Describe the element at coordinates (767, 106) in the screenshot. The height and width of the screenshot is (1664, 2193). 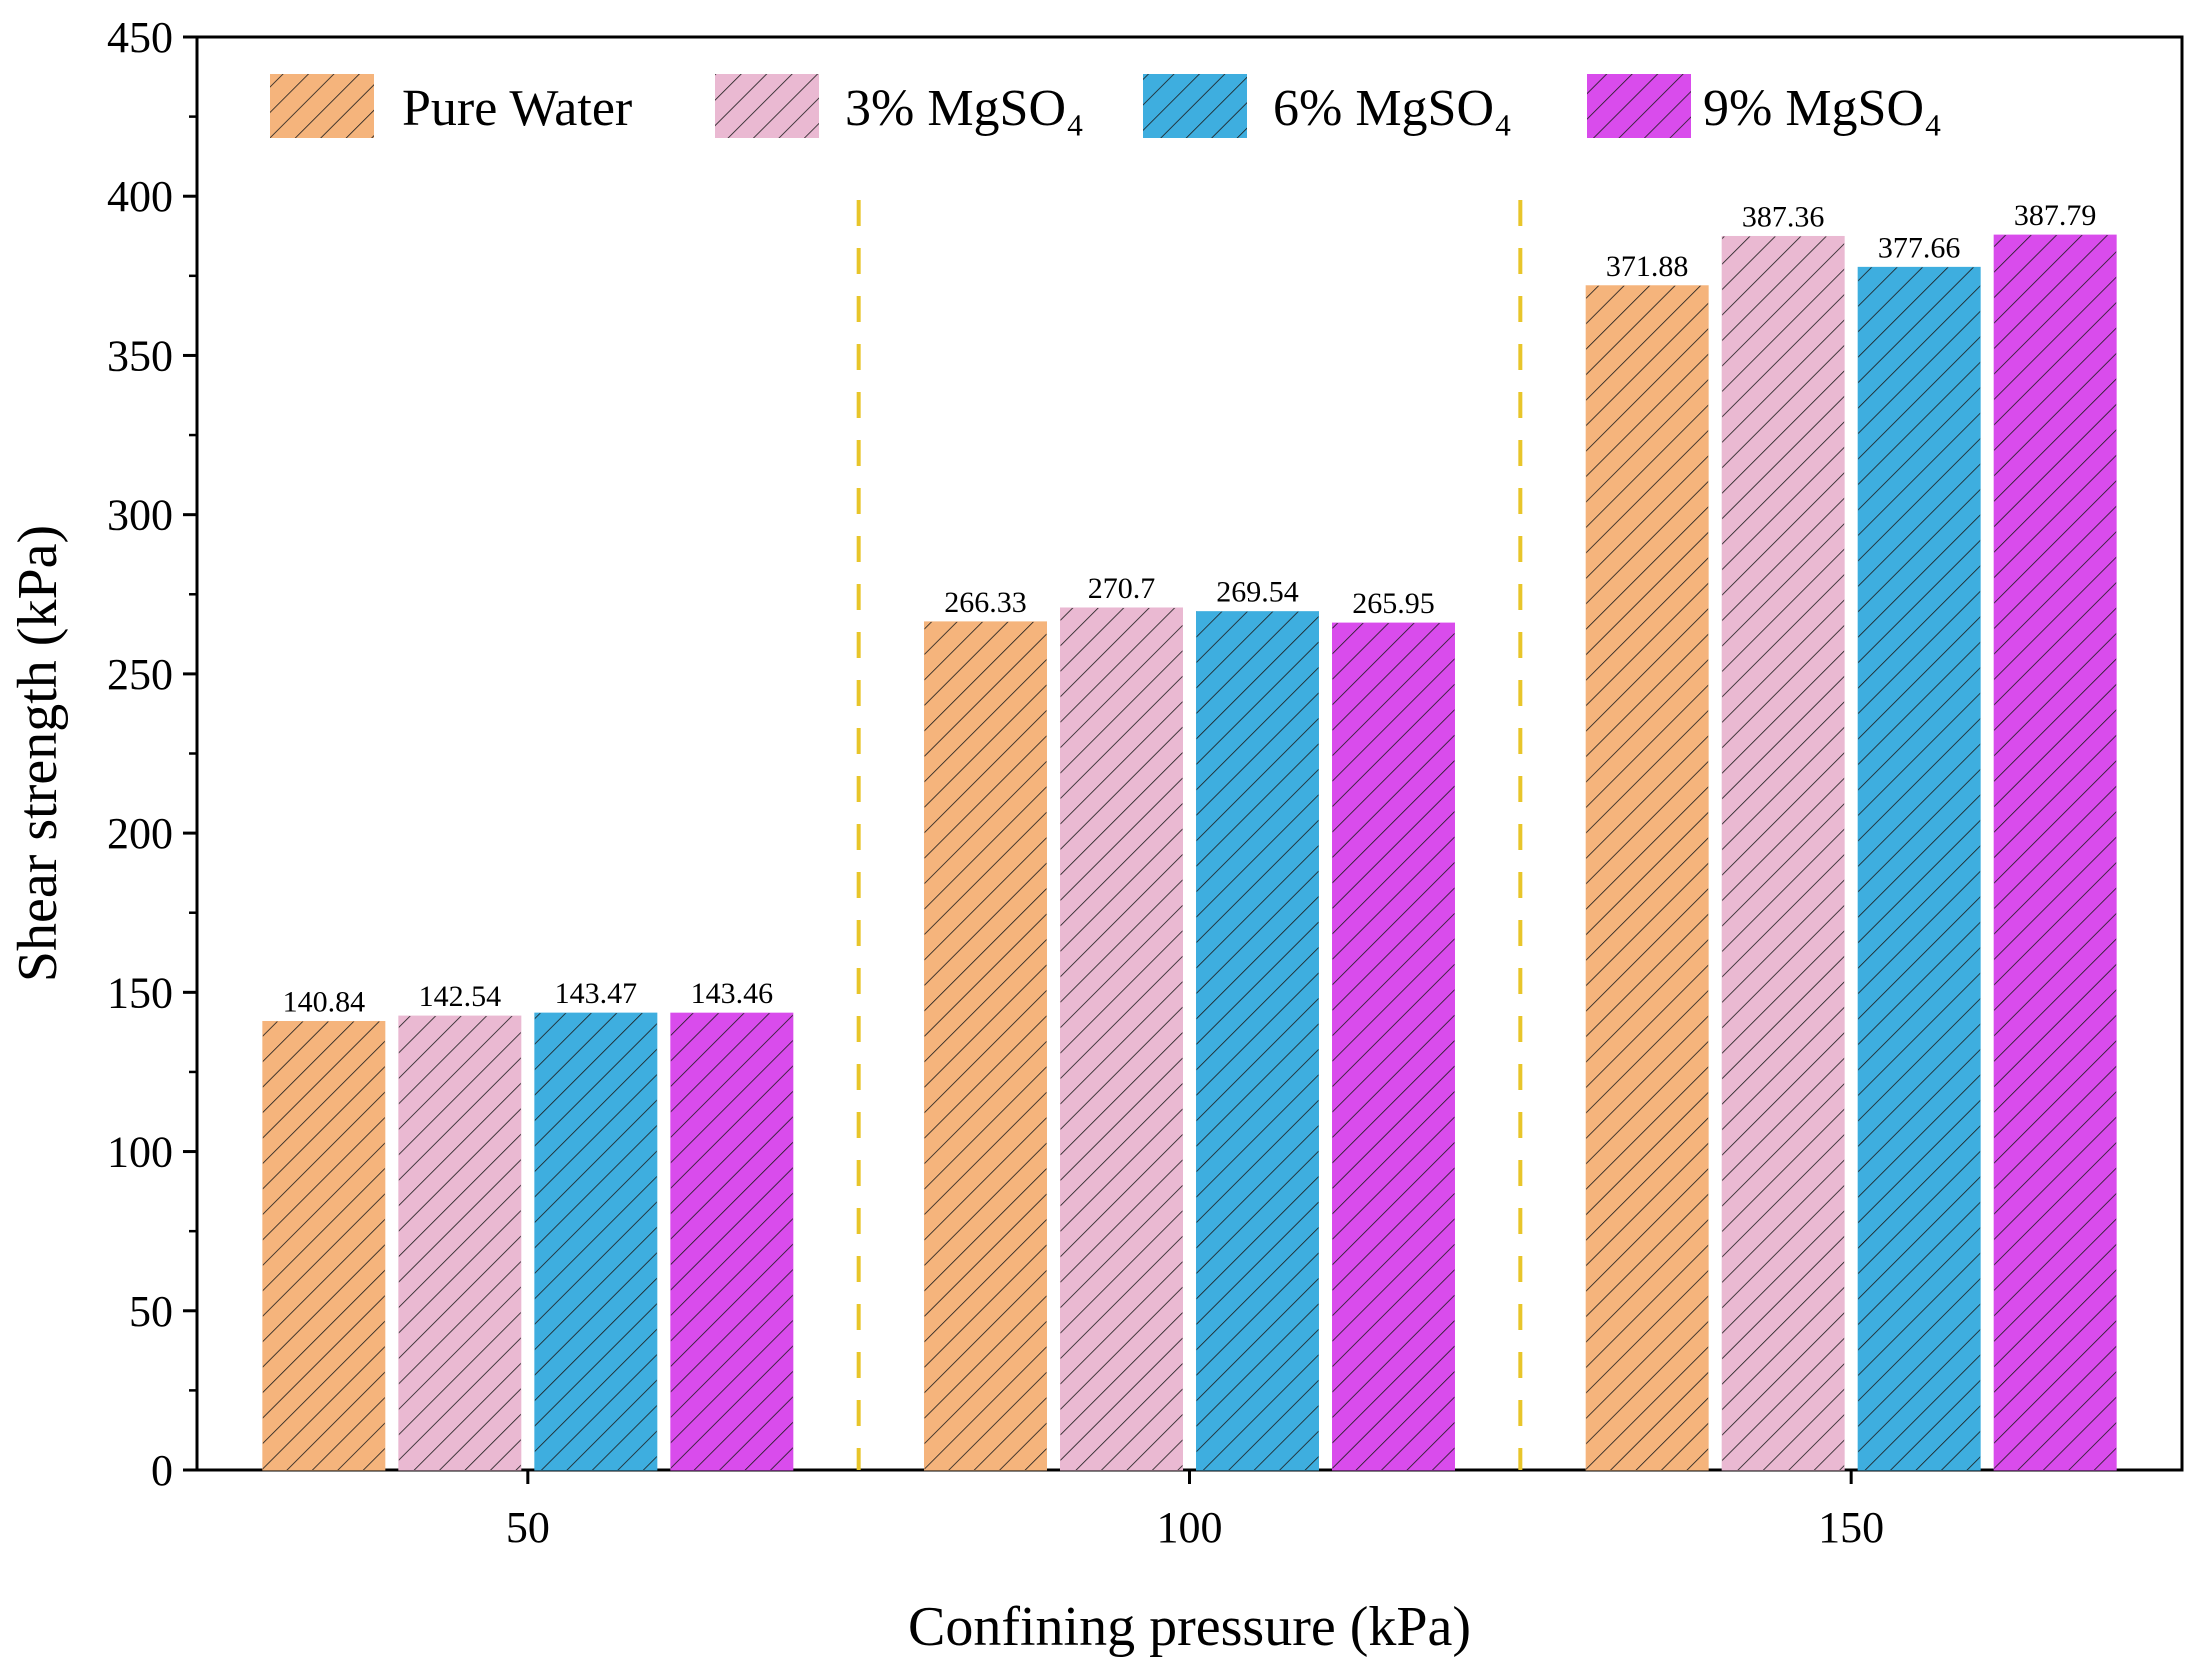
I see `legend-swatch-hatch-3-mgso` at that location.